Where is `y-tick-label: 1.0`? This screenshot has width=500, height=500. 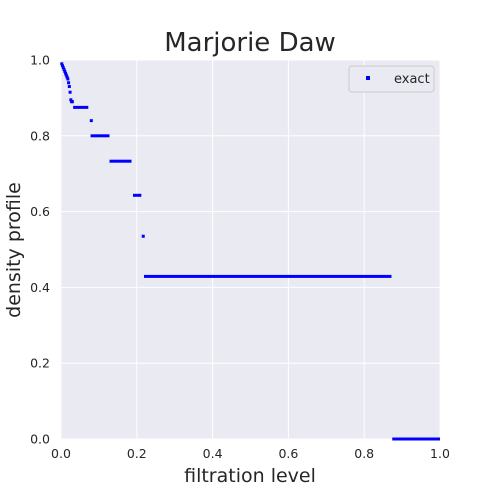 y-tick-label: 1.0 is located at coordinates (40, 60).